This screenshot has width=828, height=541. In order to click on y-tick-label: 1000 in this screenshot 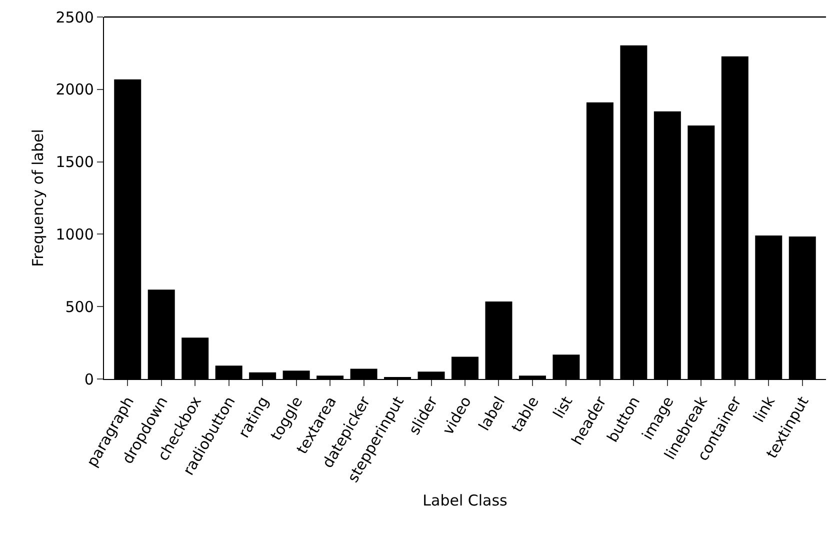, I will do `click(75, 234)`.